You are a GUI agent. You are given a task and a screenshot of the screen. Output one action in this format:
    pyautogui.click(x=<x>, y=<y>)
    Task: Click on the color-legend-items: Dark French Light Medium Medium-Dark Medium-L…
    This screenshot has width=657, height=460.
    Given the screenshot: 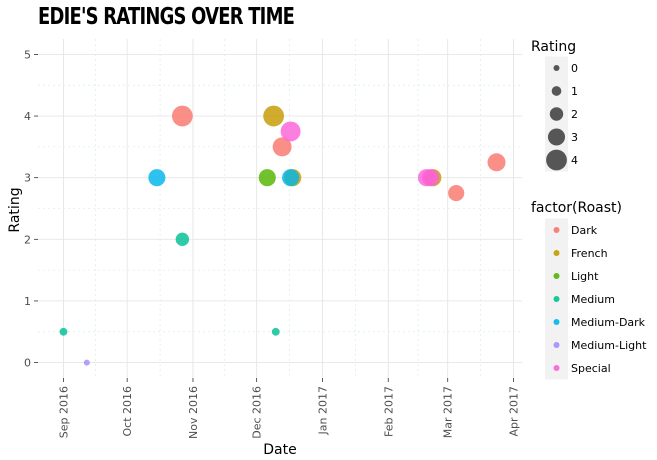 What is the action you would take?
    pyautogui.click(x=596, y=299)
    